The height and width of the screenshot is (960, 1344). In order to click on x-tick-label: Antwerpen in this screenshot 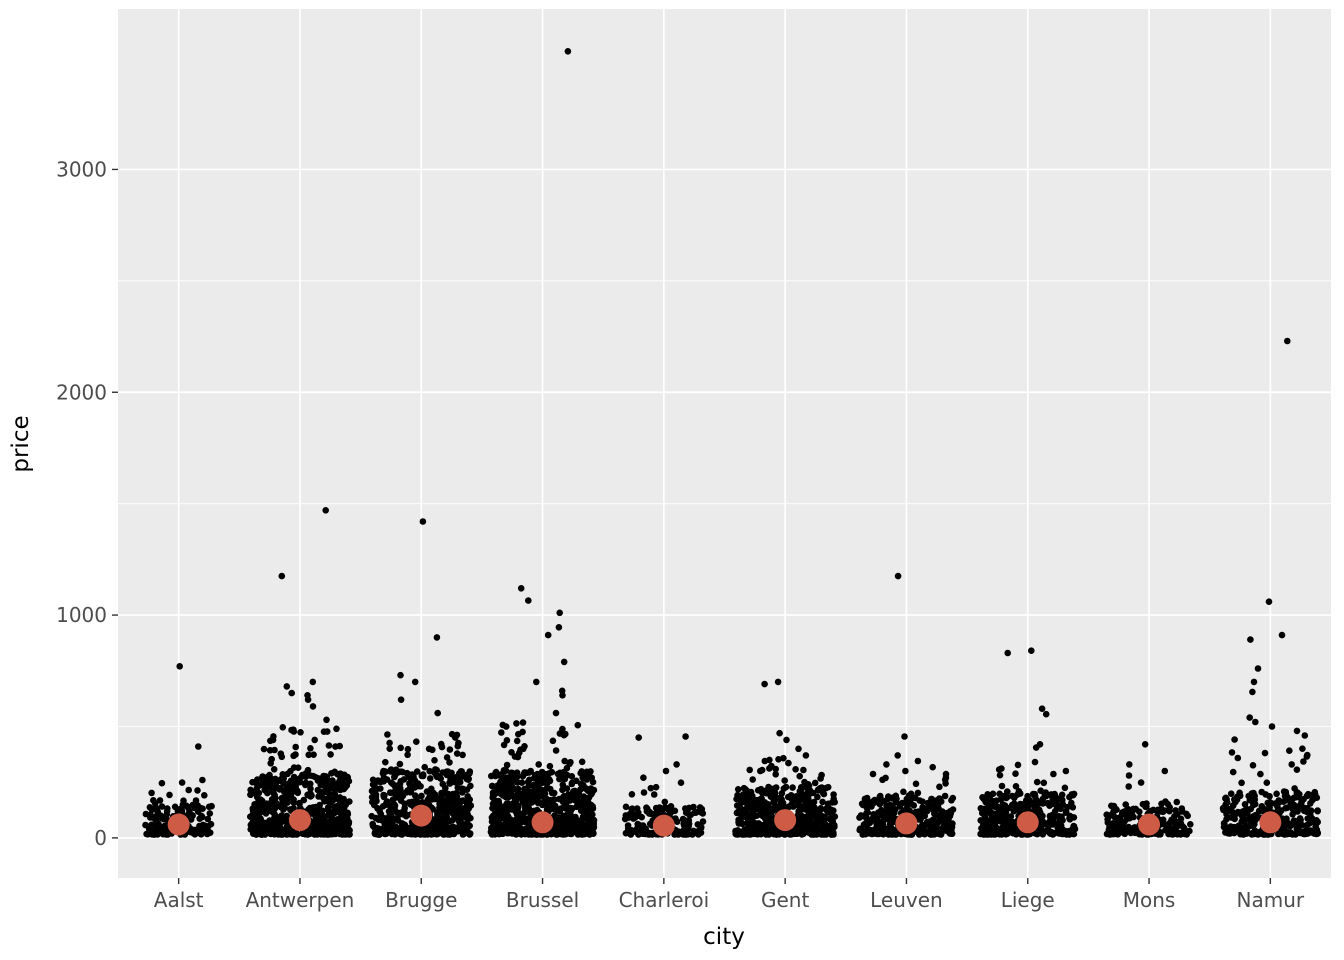, I will do `click(300, 900)`.